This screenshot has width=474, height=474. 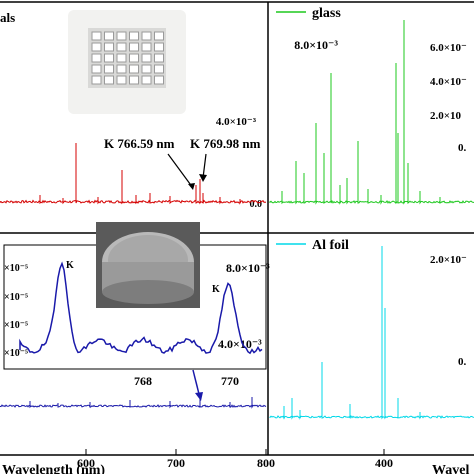 I want to click on br-tick-0: 0., so click(x=462, y=362).